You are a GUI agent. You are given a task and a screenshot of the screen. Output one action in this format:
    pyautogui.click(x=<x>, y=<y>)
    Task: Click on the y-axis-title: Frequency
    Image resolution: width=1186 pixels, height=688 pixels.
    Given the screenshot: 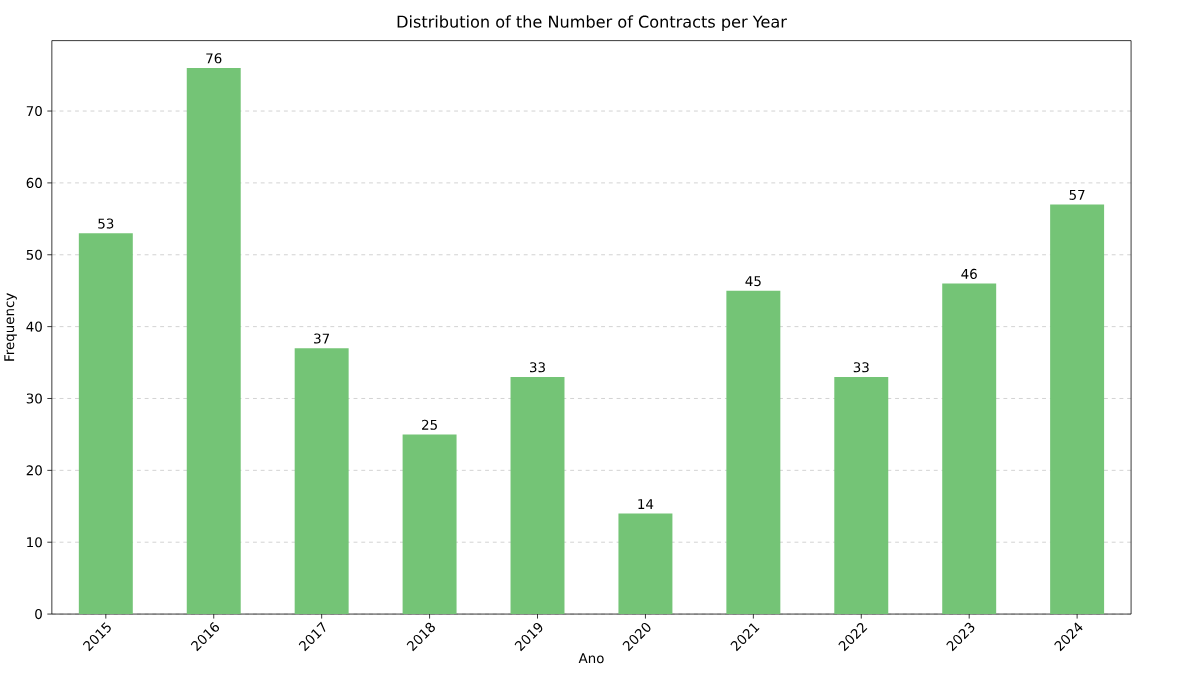 What is the action you would take?
    pyautogui.click(x=10, y=327)
    